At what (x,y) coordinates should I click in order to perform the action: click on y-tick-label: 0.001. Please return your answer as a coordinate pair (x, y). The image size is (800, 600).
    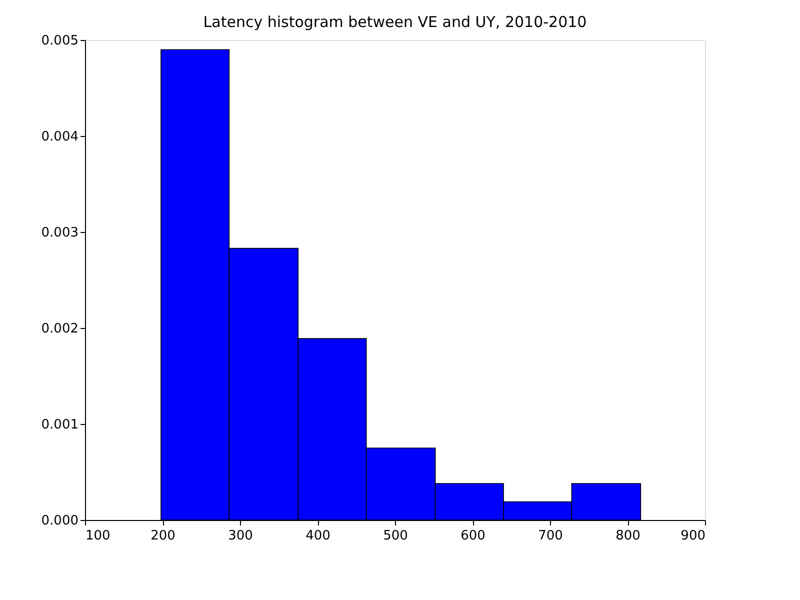
    Looking at the image, I should click on (59, 425).